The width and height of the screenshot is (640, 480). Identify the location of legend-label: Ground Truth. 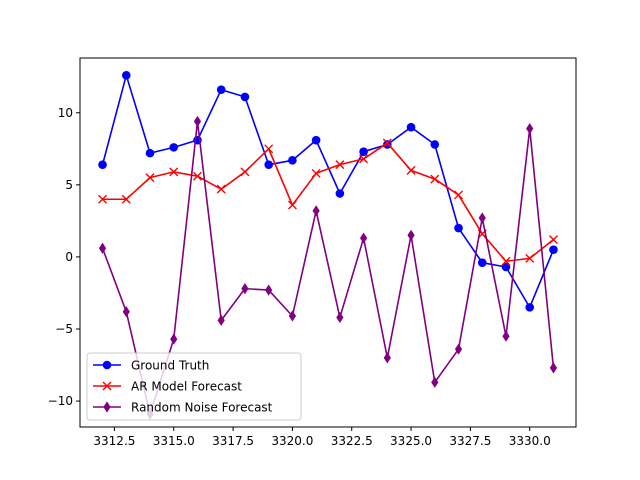
(170, 366).